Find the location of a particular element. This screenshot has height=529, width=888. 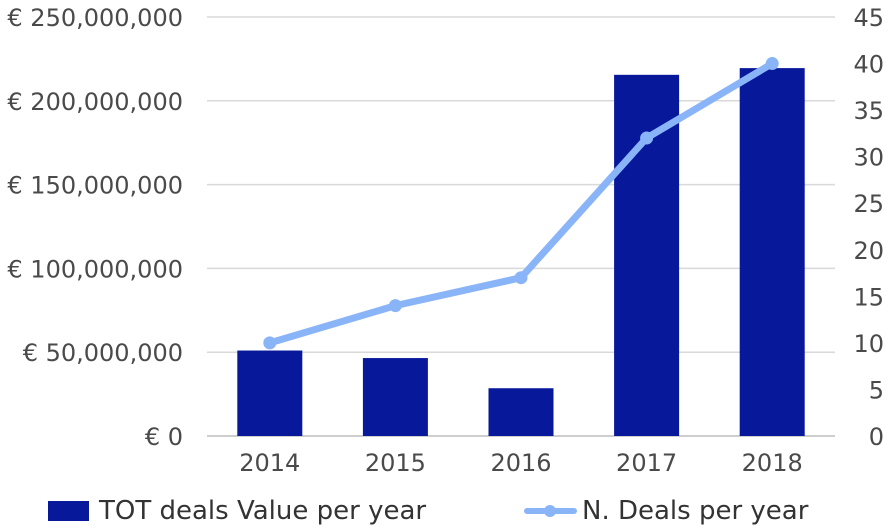

right-tick-label: 40 is located at coordinates (868, 65).